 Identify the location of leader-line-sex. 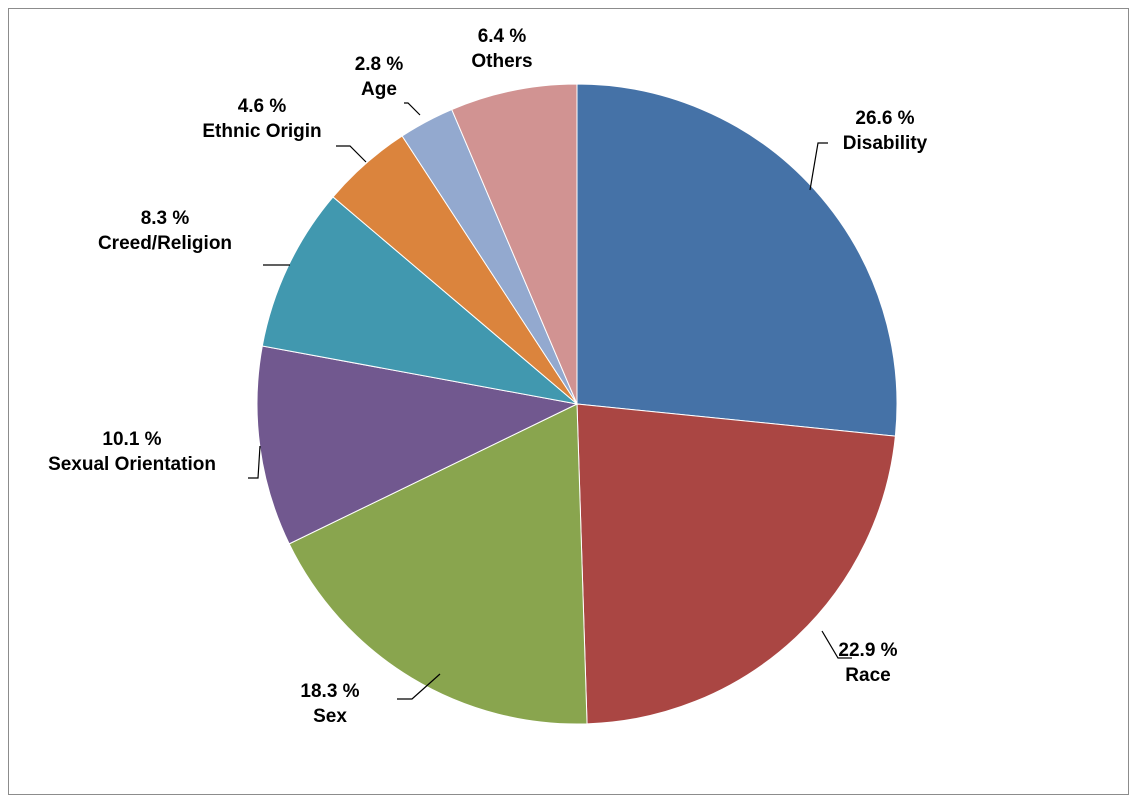
(419, 686).